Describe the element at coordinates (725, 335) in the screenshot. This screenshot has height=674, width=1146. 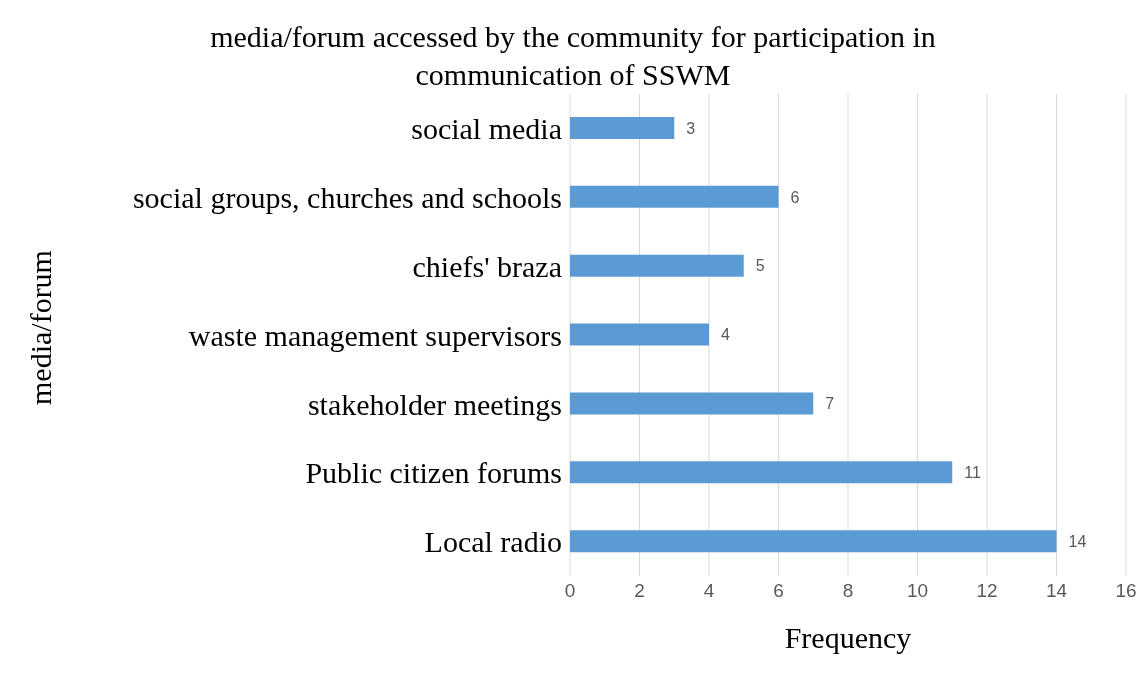
I see `data-label: 4` at that location.